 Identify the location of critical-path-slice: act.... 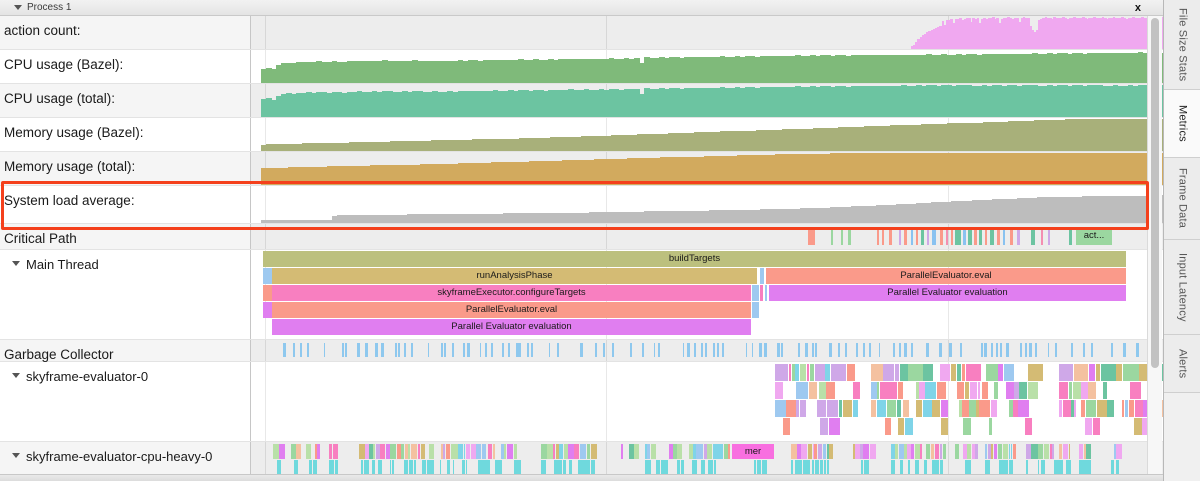
(1094, 236).